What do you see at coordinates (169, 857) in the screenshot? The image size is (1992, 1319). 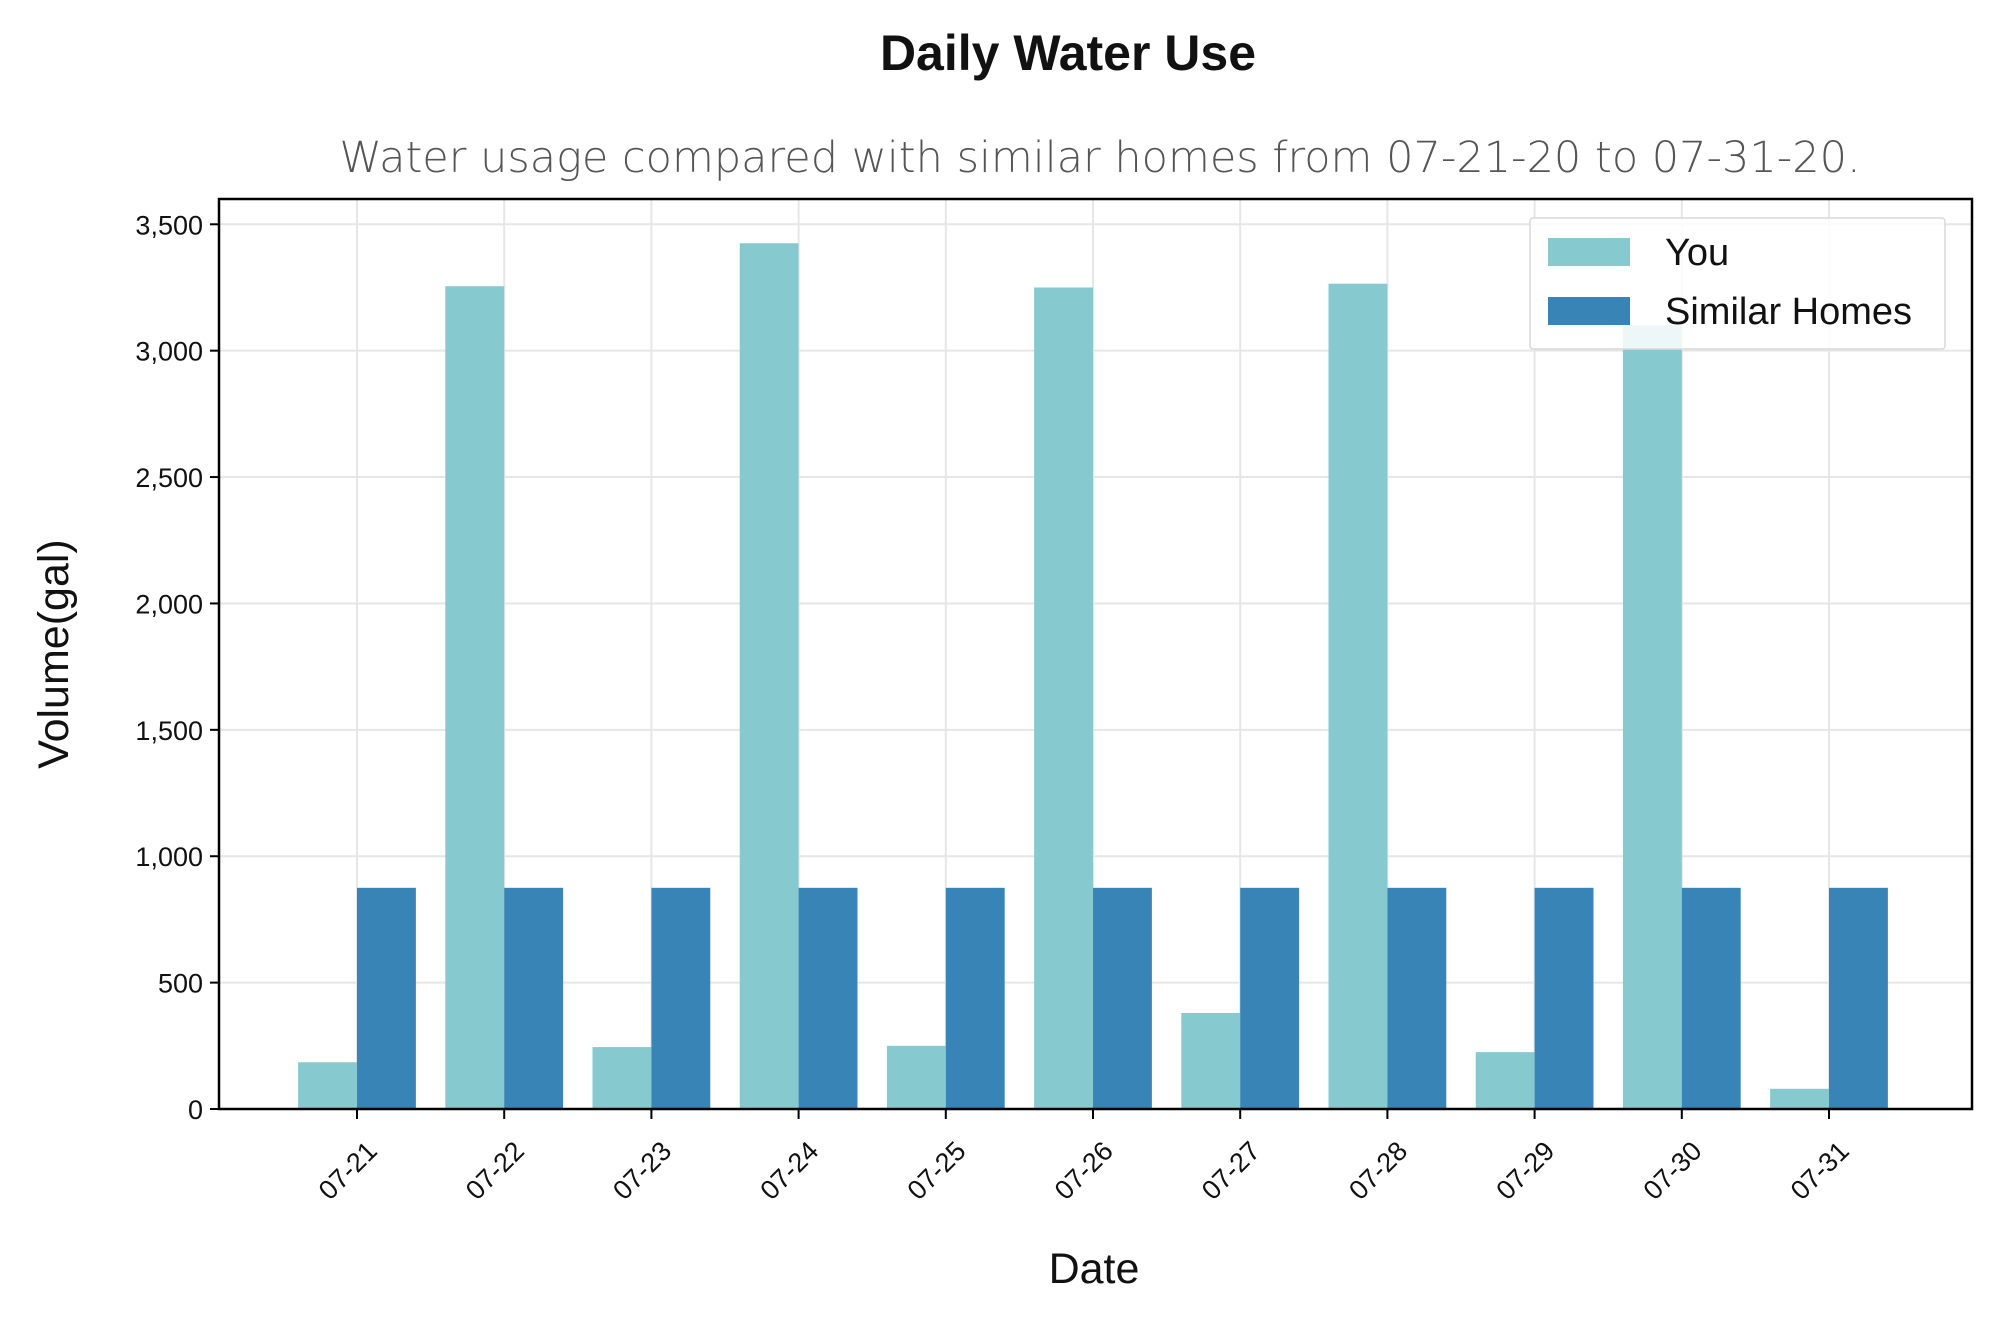 I see `y-tick-label: 1,000` at bounding box center [169, 857].